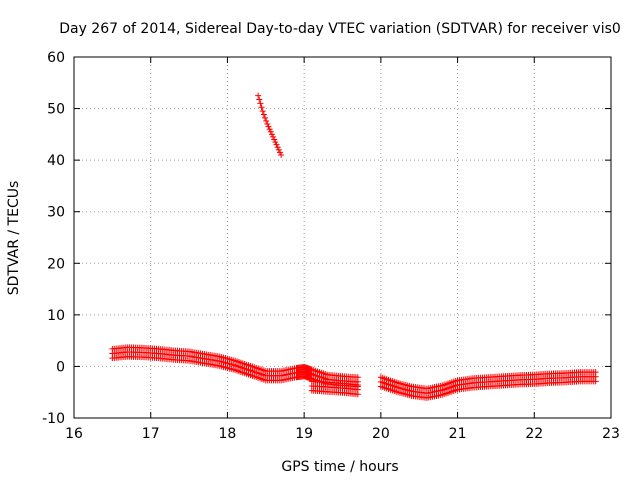 The height and width of the screenshot is (480, 640). What do you see at coordinates (14, 238) in the screenshot?
I see `y-axis-label: SDTVAR / TECUs` at bounding box center [14, 238].